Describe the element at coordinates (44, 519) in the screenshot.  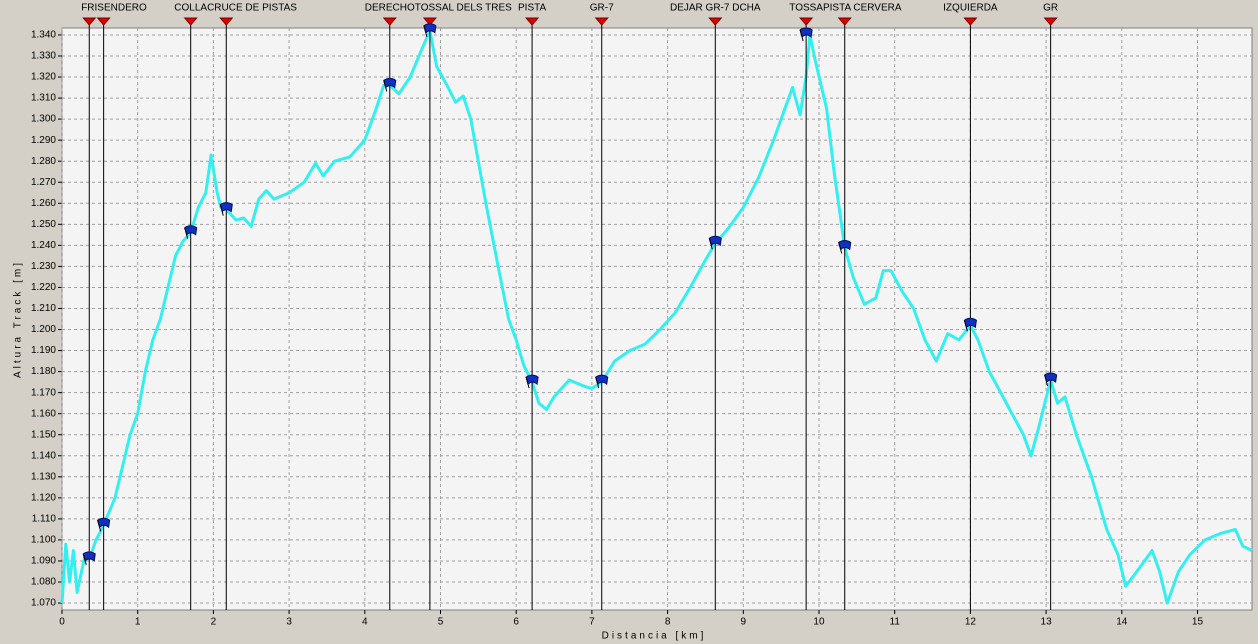
I see `y-tick-label: 1.110` at that location.